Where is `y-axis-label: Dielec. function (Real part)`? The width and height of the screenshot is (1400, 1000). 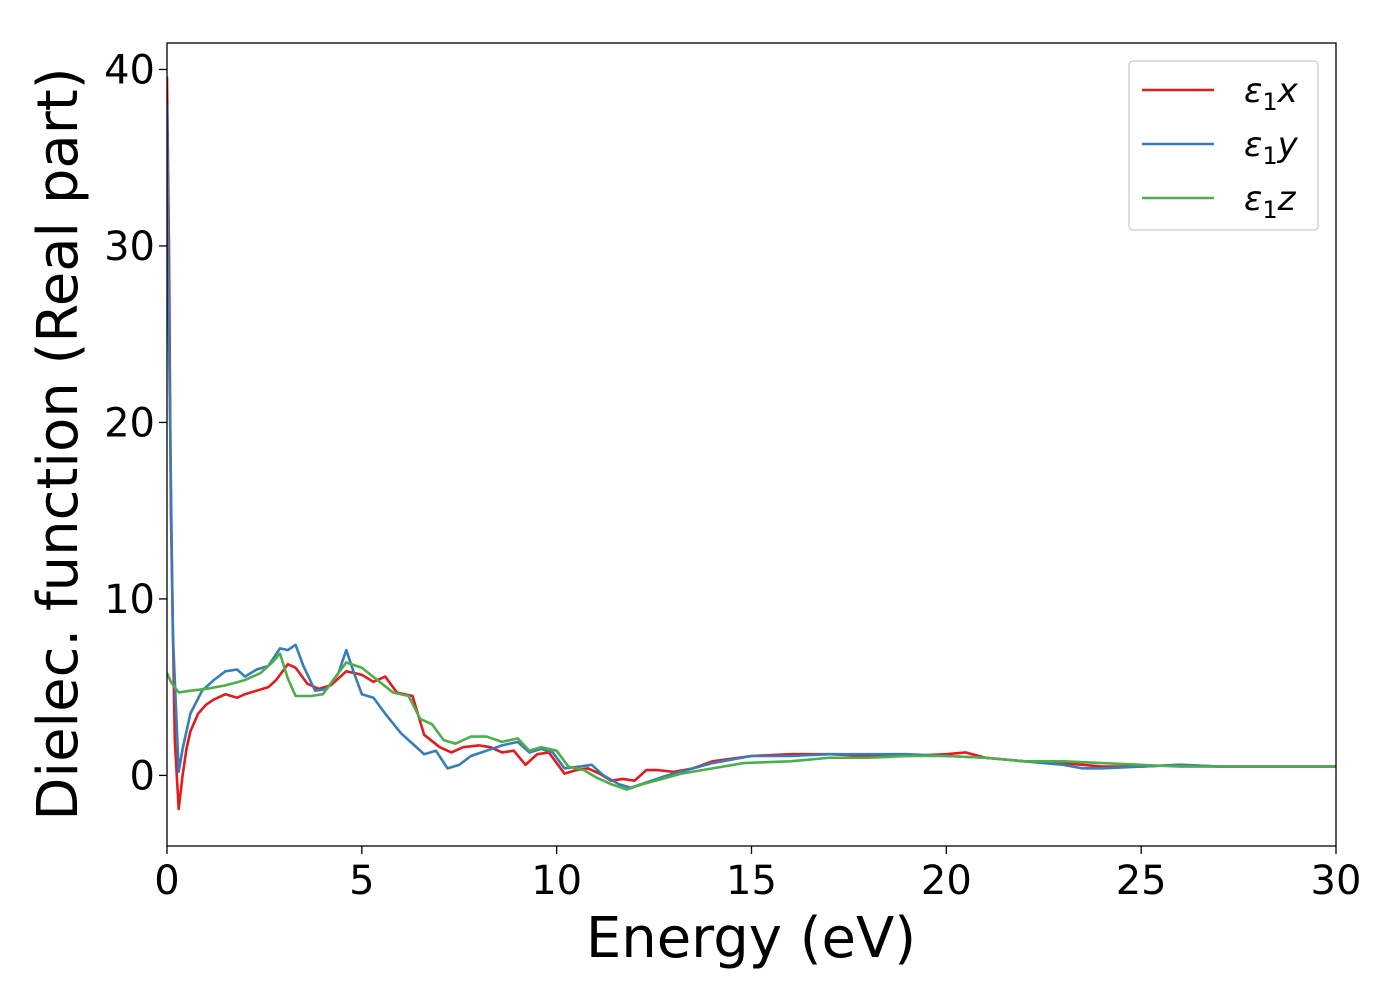
y-axis-label: Dielec. function (Real part) is located at coordinates (58, 443).